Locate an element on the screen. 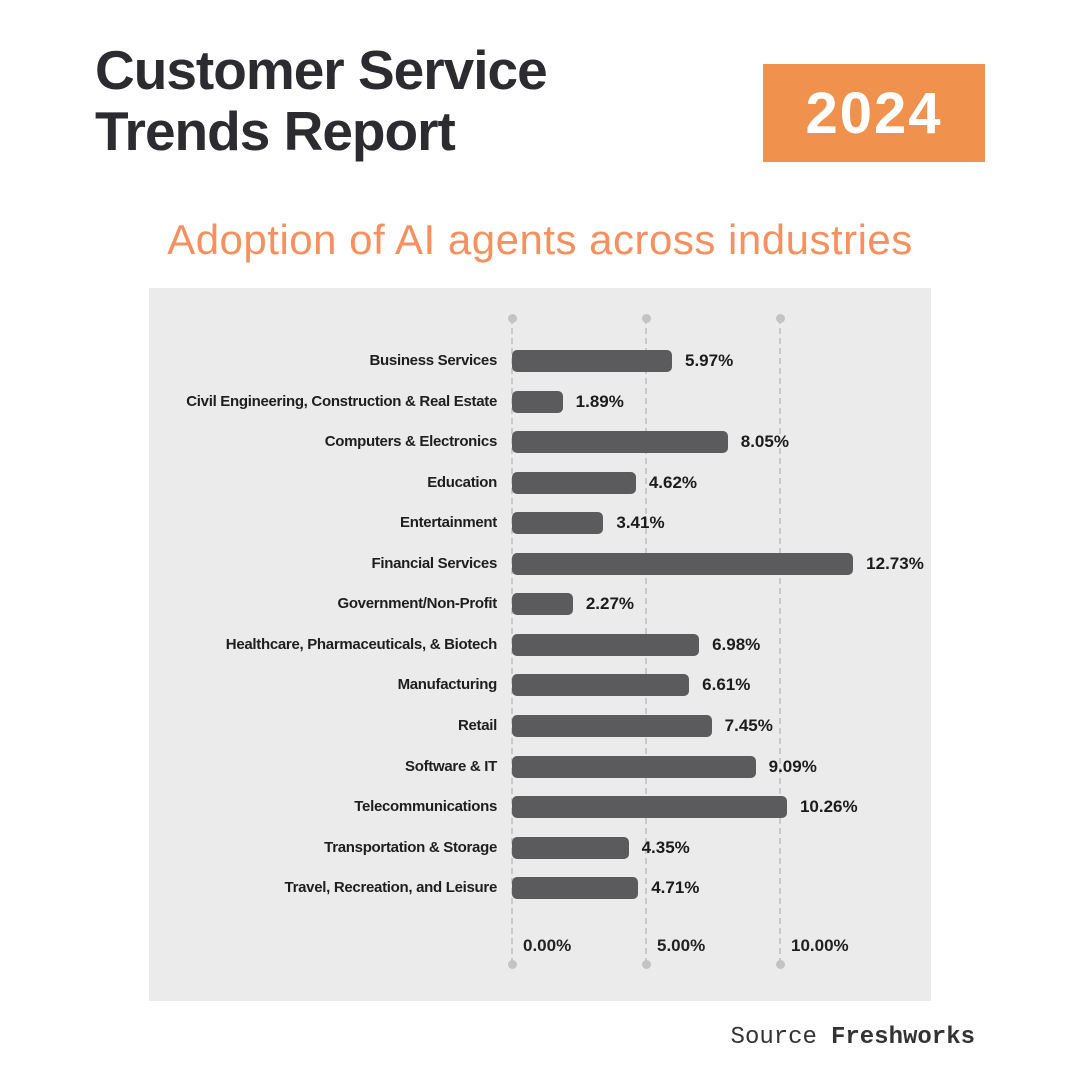 This screenshot has height=1080, width=1080. source-label: Source is located at coordinates (773, 1037).